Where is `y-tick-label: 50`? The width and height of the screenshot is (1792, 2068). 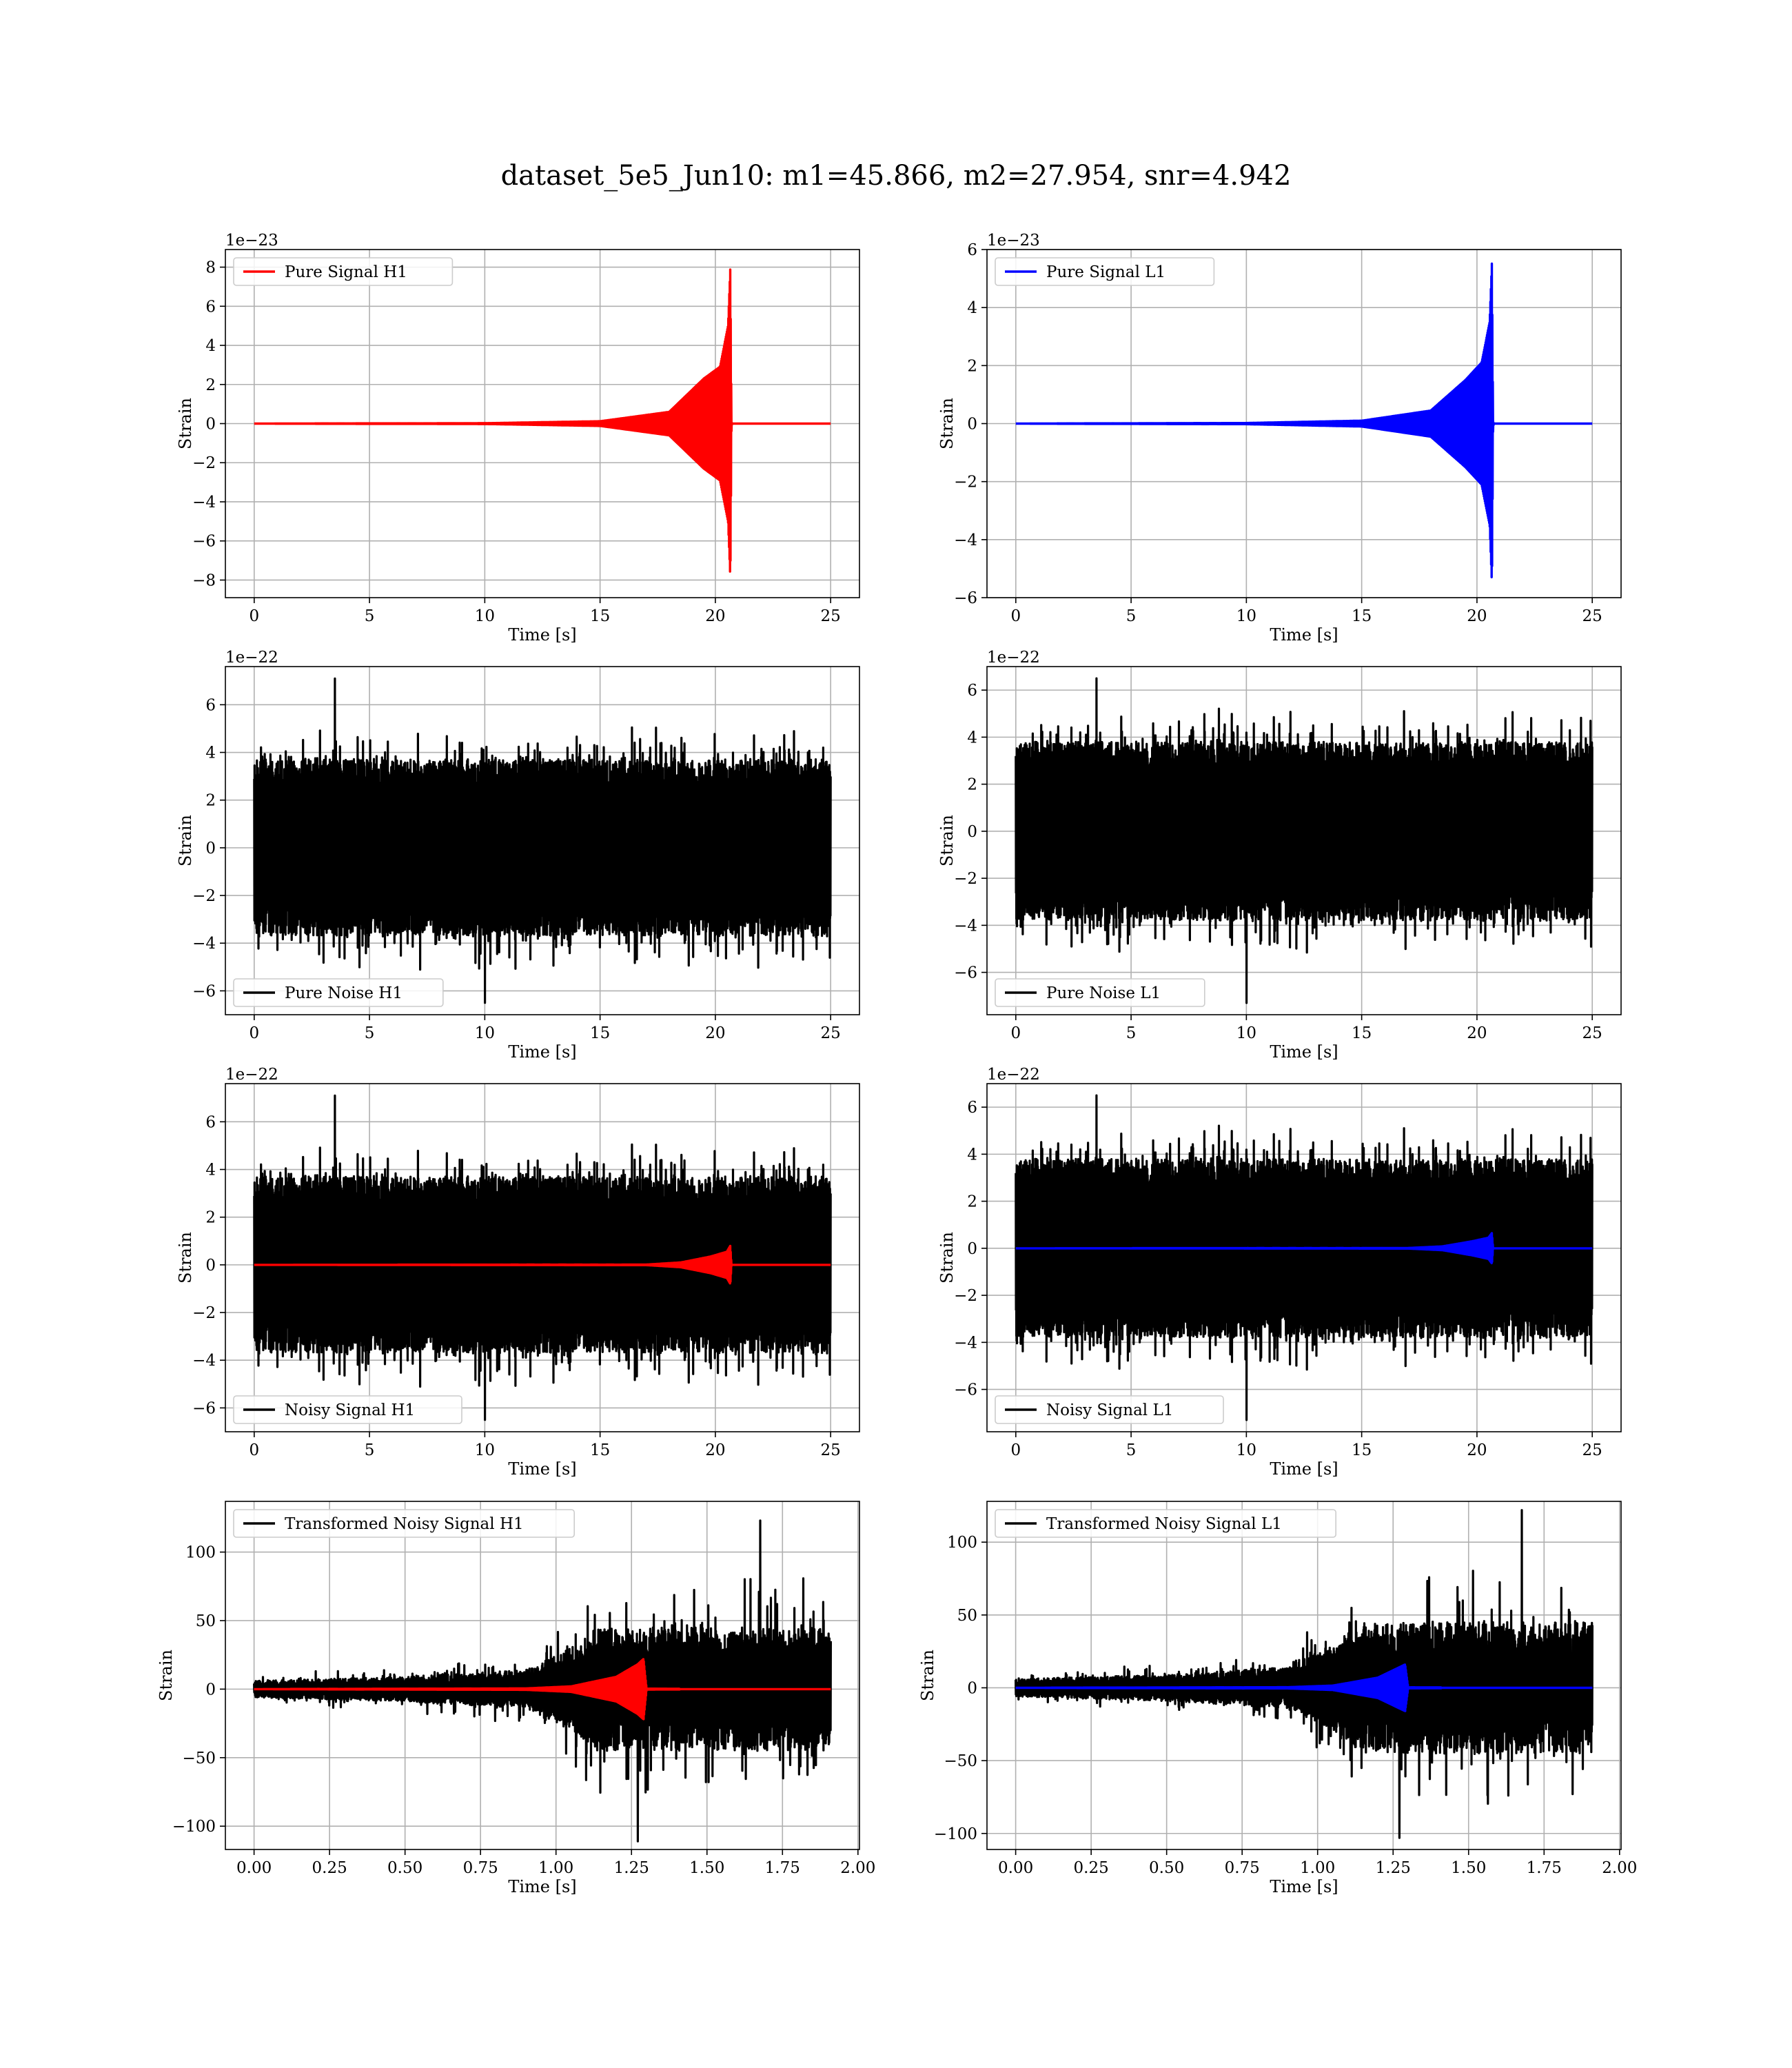 y-tick-label: 50 is located at coordinates (206, 1621).